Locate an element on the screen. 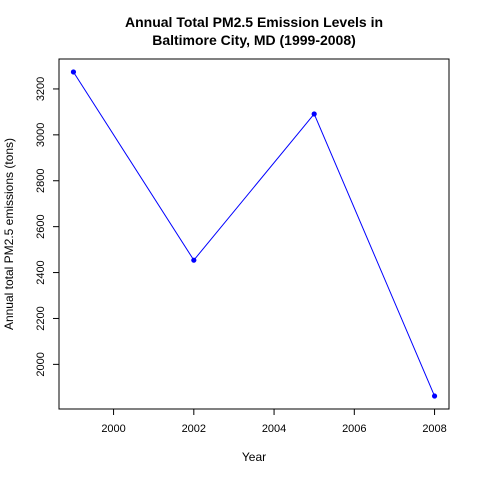 This screenshot has width=480, height=480. x-tick-label: 2006 is located at coordinates (354, 429).